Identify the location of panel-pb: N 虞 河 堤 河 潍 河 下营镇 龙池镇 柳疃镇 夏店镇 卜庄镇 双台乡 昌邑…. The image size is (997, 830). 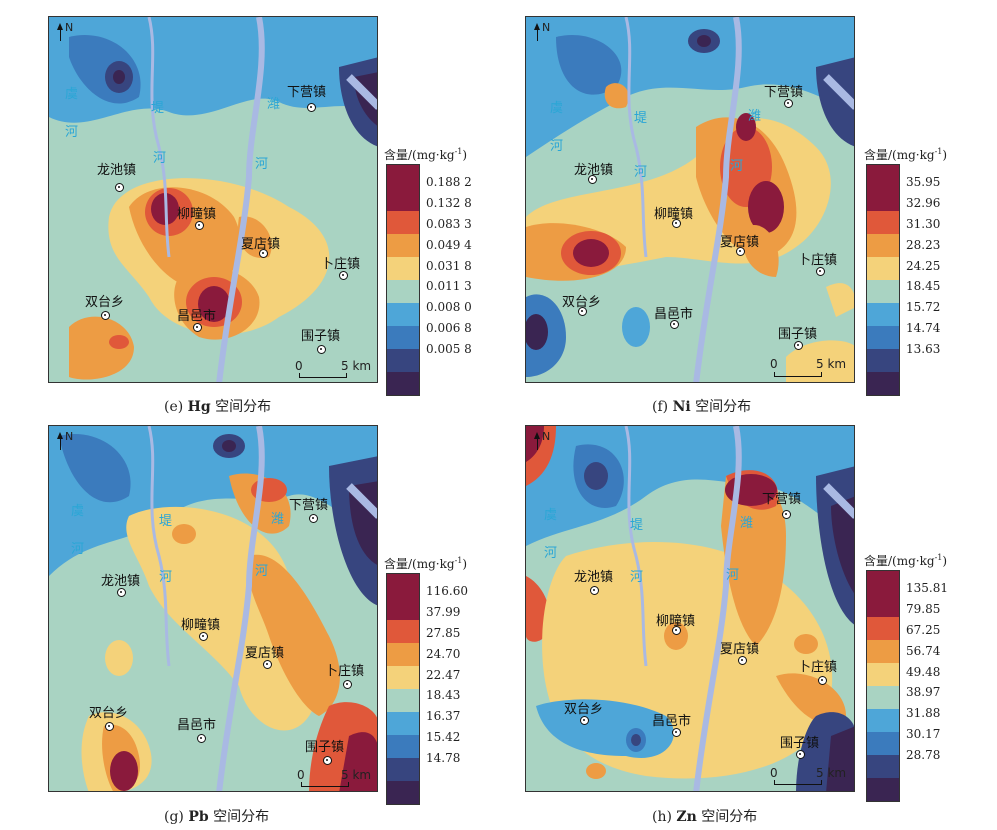
(213, 608).